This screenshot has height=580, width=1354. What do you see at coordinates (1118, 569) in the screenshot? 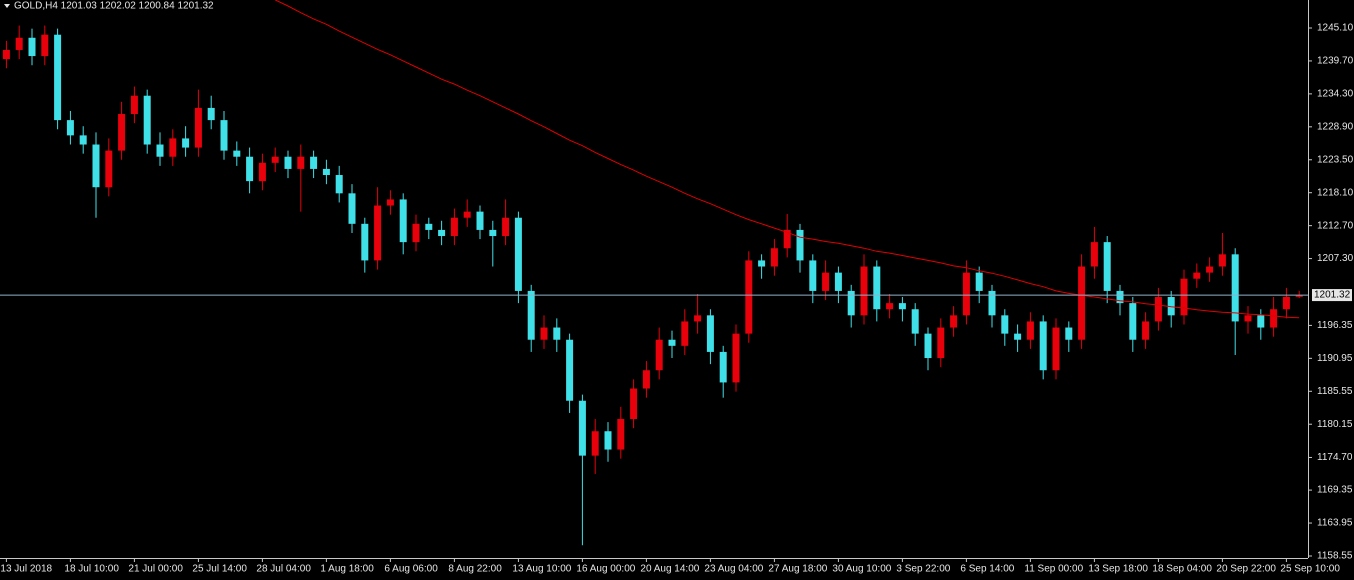
I see `x-tick-label: 13 Sep 18:00` at bounding box center [1118, 569].